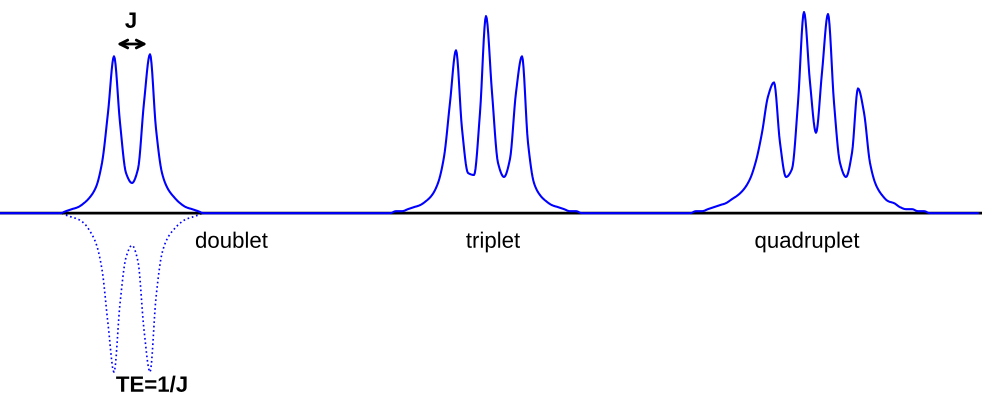 The image size is (982, 407). What do you see at coordinates (807, 242) in the screenshot?
I see `annotation: quadruplet` at bounding box center [807, 242].